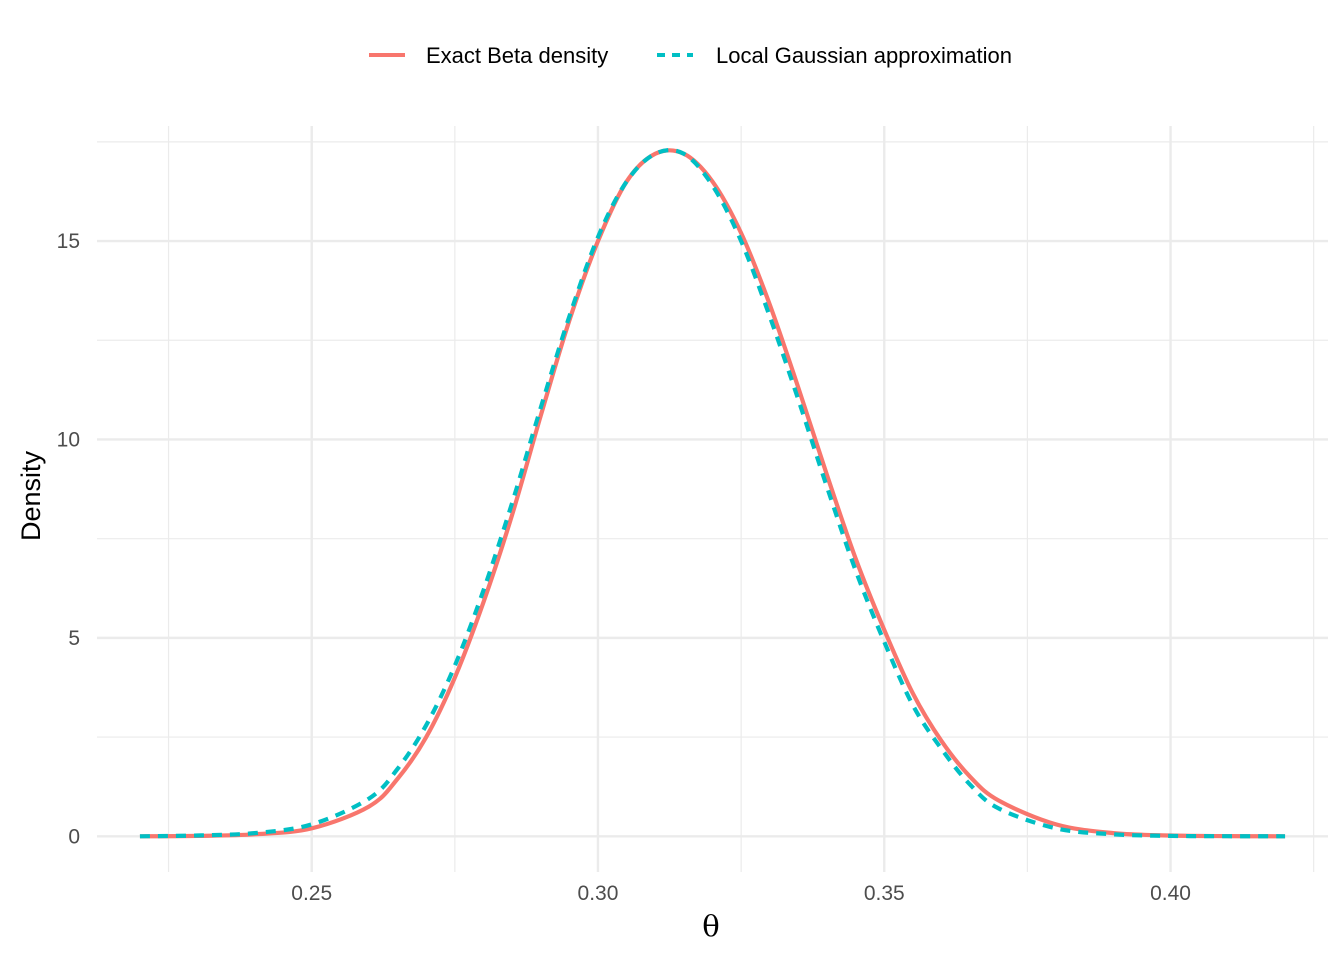 The width and height of the screenshot is (1344, 960). I want to click on y-tick-label: 0, so click(74, 836).